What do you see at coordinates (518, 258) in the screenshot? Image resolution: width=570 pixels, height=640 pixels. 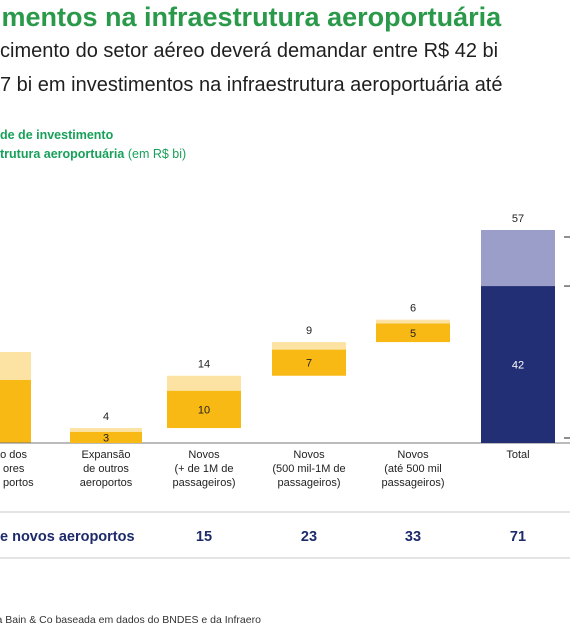 I see `total-bar-extra` at bounding box center [518, 258].